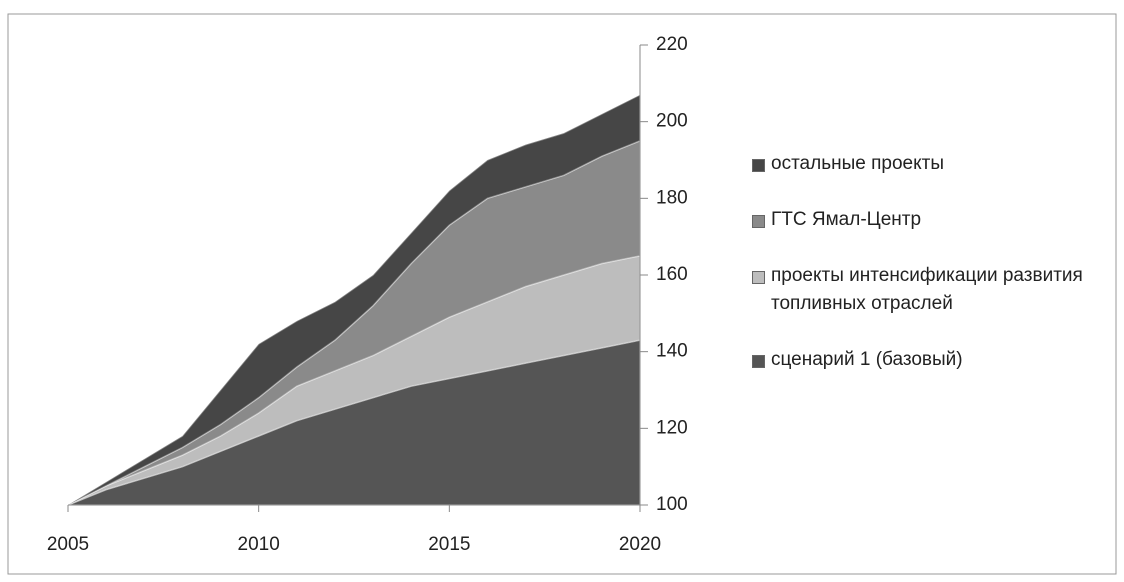 The height and width of the screenshot is (582, 1124). I want to click on y-tick-label: 100, so click(672, 504).